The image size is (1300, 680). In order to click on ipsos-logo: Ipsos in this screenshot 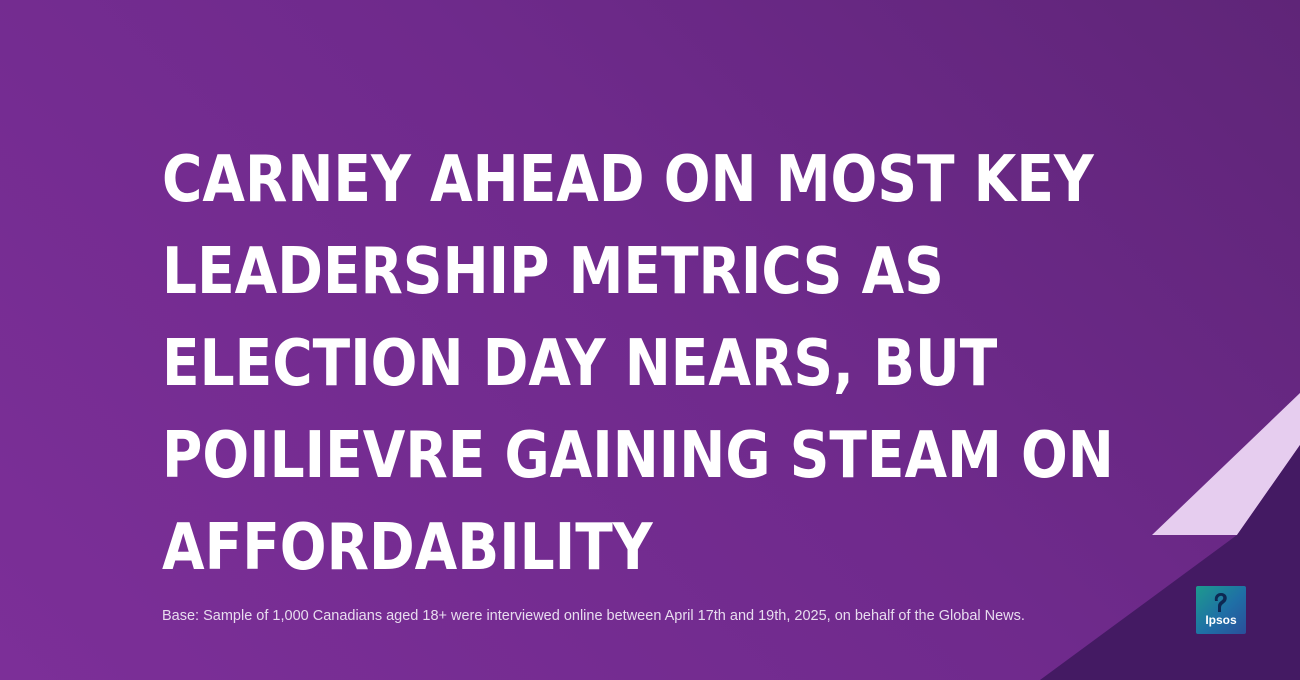, I will do `click(1221, 610)`.